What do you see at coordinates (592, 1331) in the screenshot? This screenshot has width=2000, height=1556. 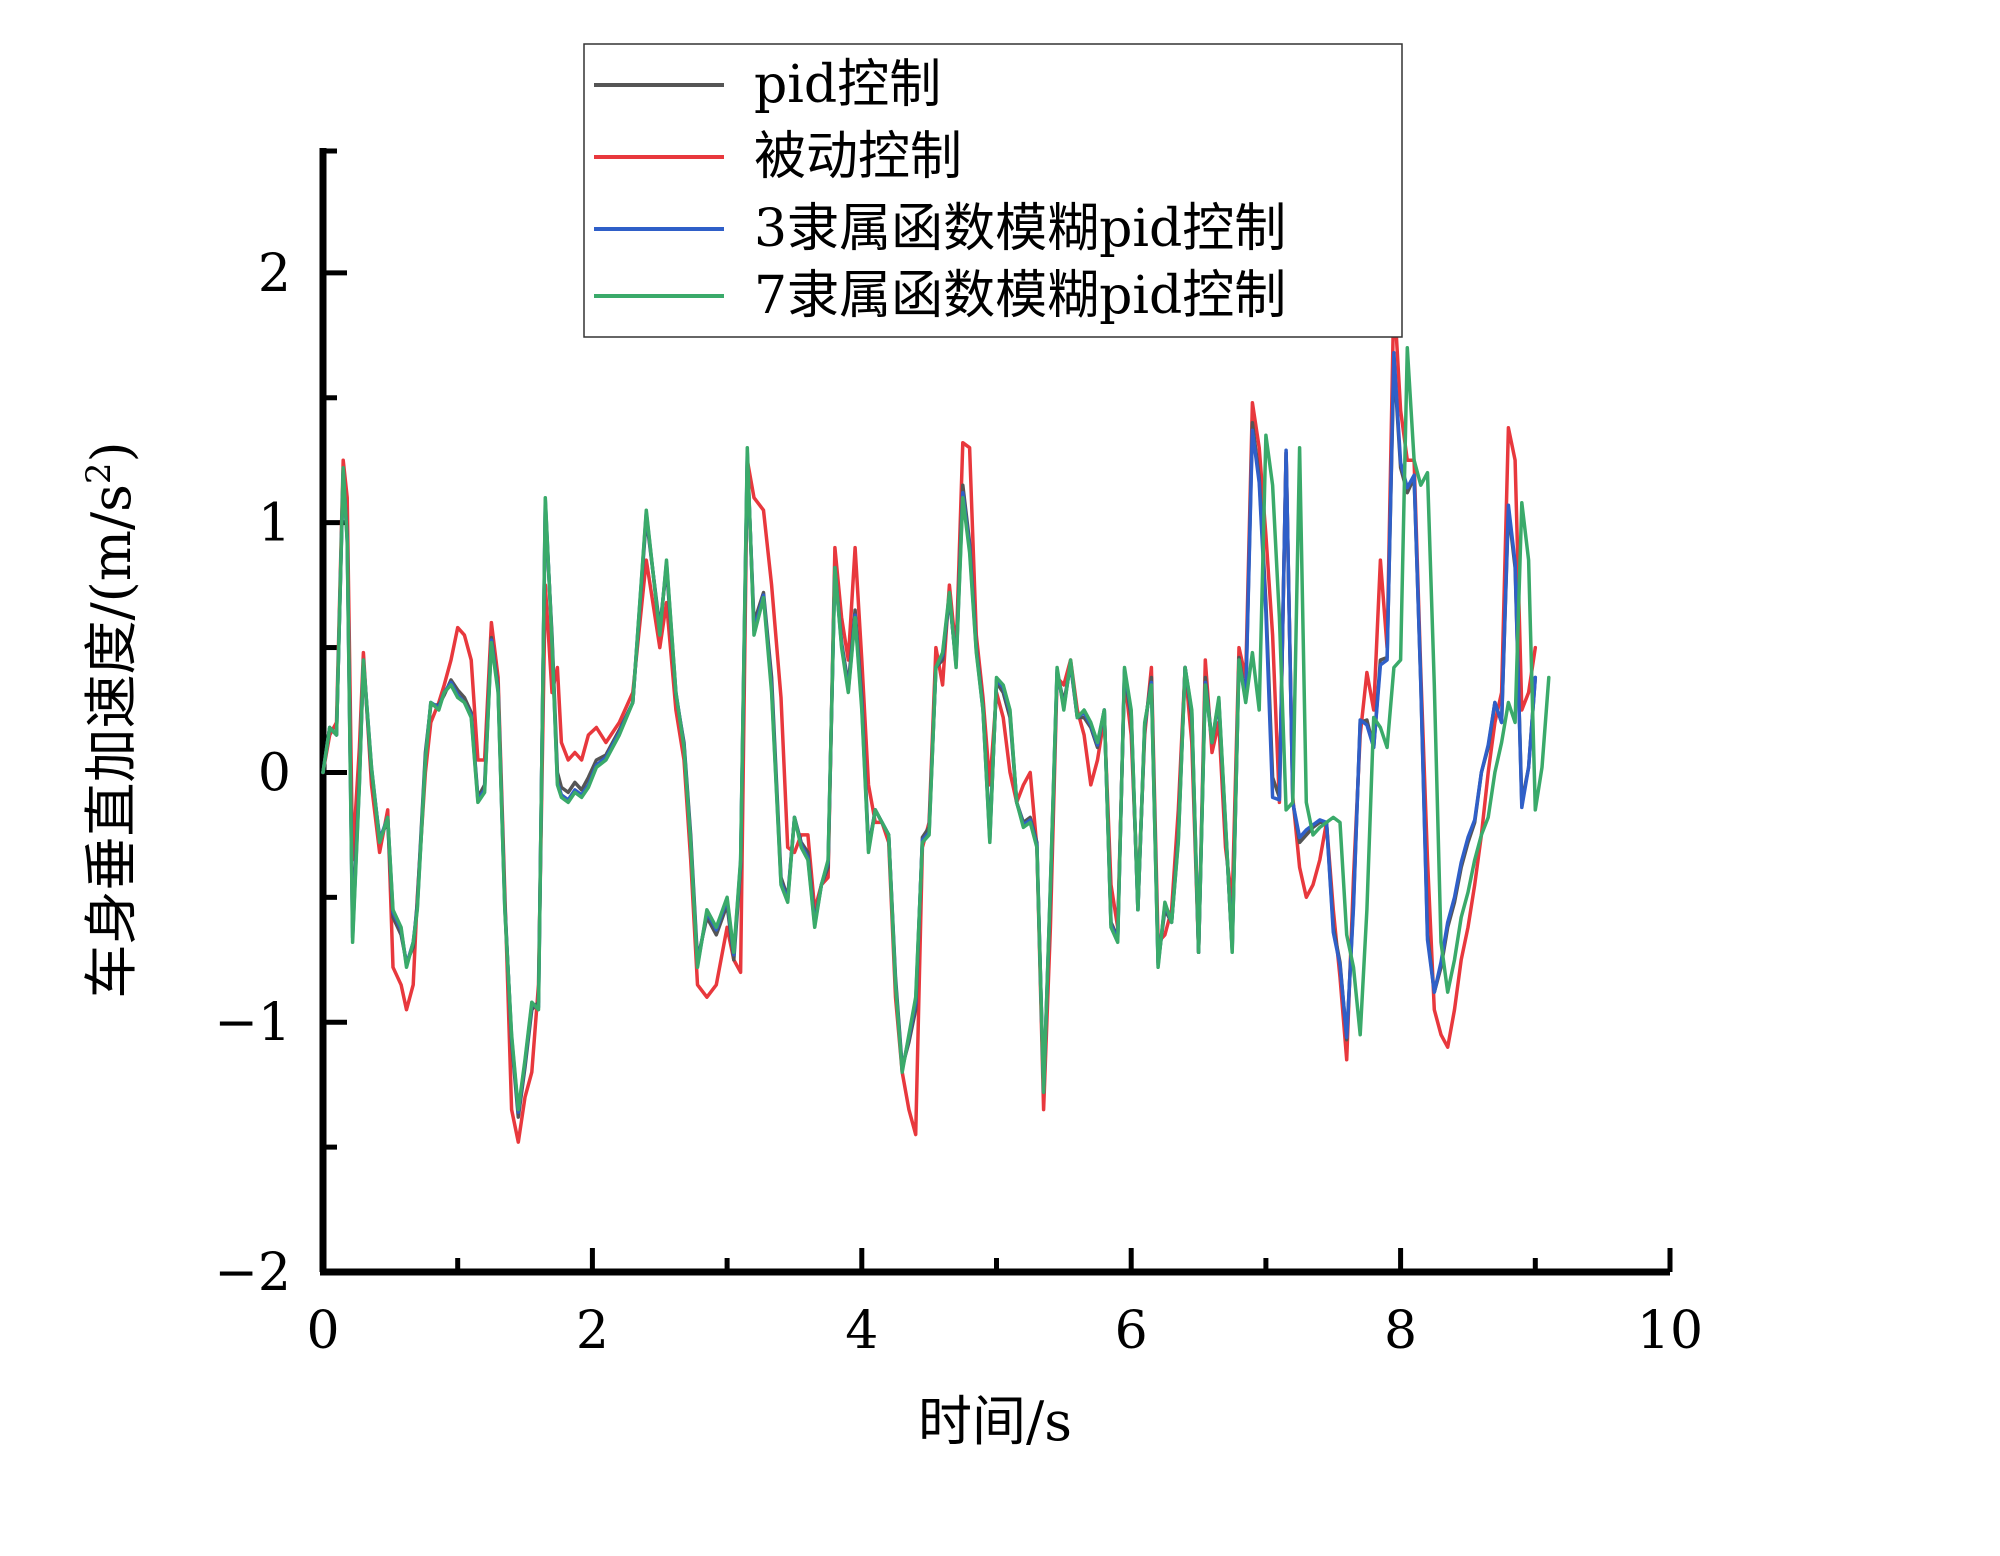 I see `x-tick-label: 2` at bounding box center [592, 1331].